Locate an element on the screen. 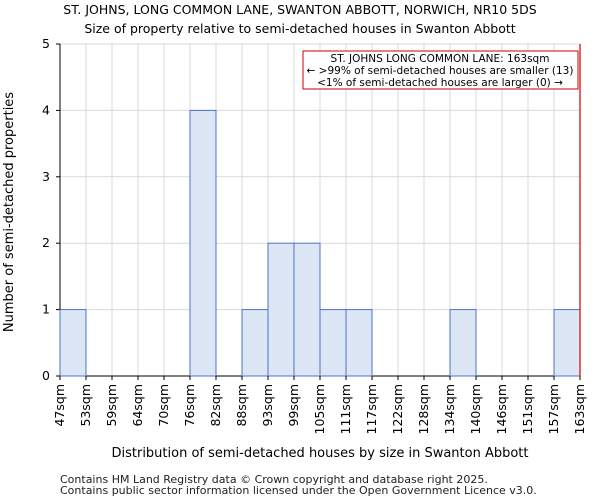 The image size is (600, 500). bar-88sqm is located at coordinates (255, 343).